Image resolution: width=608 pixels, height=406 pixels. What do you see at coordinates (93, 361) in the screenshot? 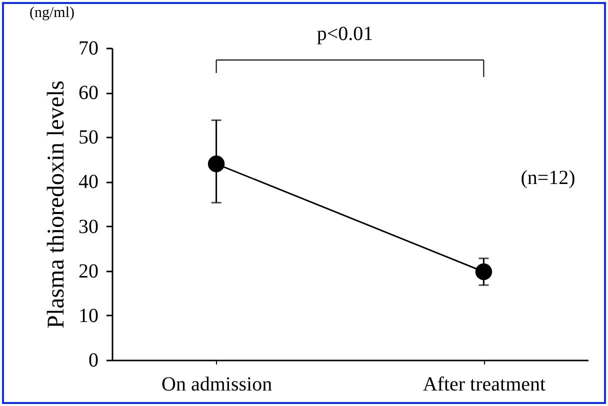
I see `y-tick-label: 0` at bounding box center [93, 361].